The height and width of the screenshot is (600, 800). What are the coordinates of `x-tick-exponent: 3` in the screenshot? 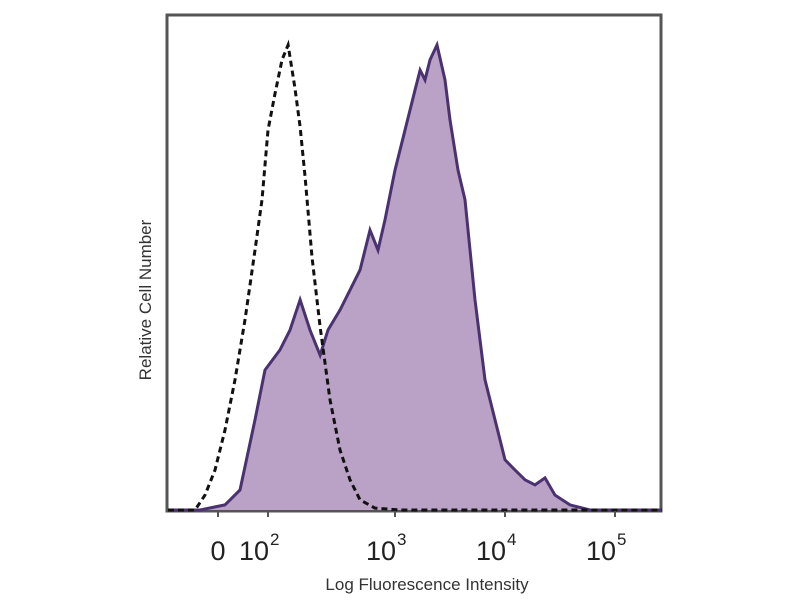 It's located at (401, 539).